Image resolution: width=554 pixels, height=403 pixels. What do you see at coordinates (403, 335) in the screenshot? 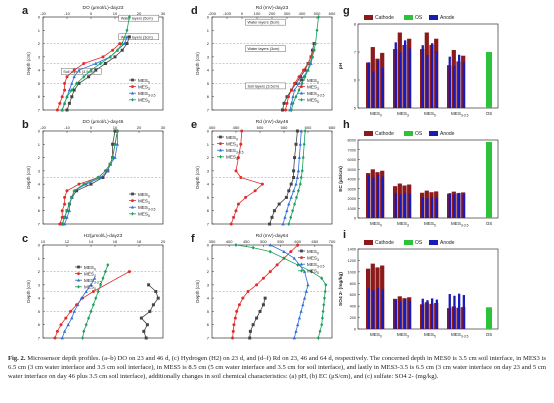
I see `group-label: MES3` at bounding box center [403, 335].